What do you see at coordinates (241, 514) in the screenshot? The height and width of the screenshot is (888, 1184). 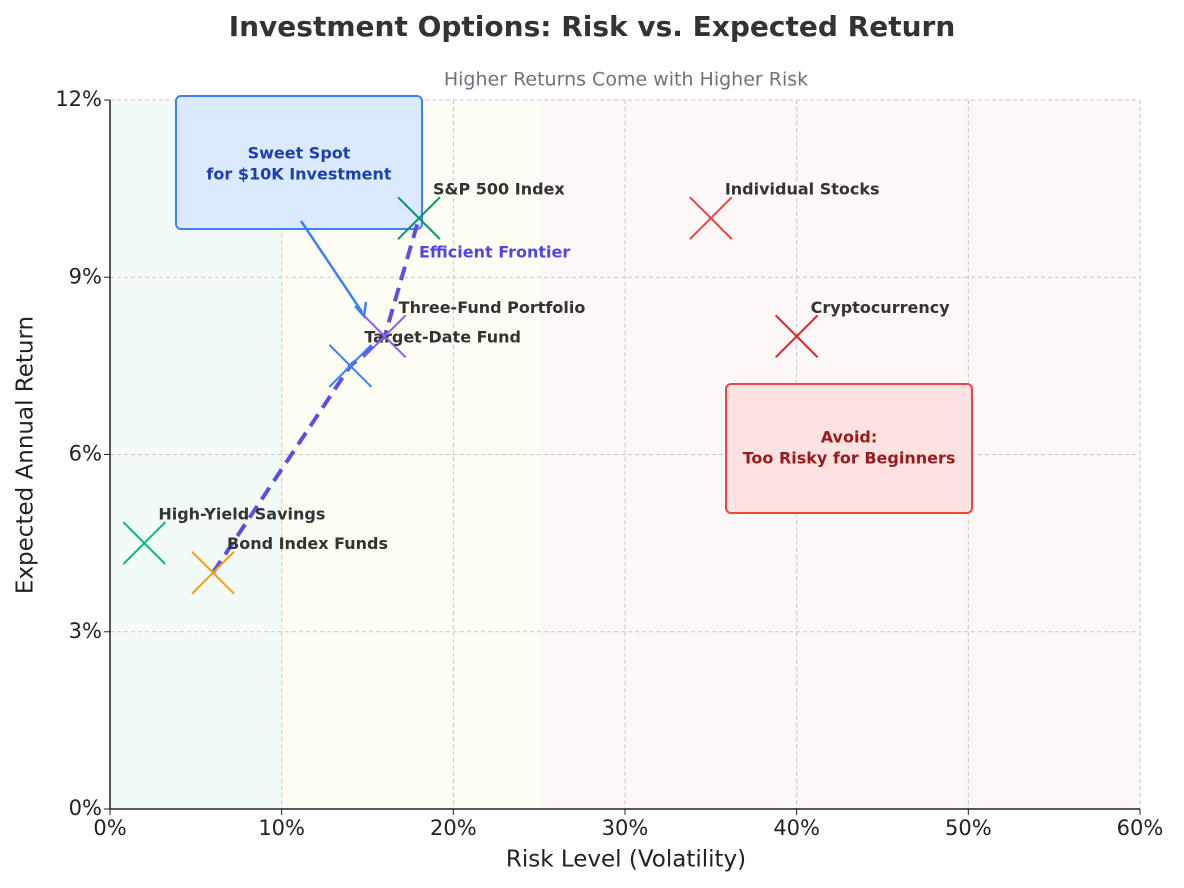 I see `point-label: High-Yield Savings` at bounding box center [241, 514].